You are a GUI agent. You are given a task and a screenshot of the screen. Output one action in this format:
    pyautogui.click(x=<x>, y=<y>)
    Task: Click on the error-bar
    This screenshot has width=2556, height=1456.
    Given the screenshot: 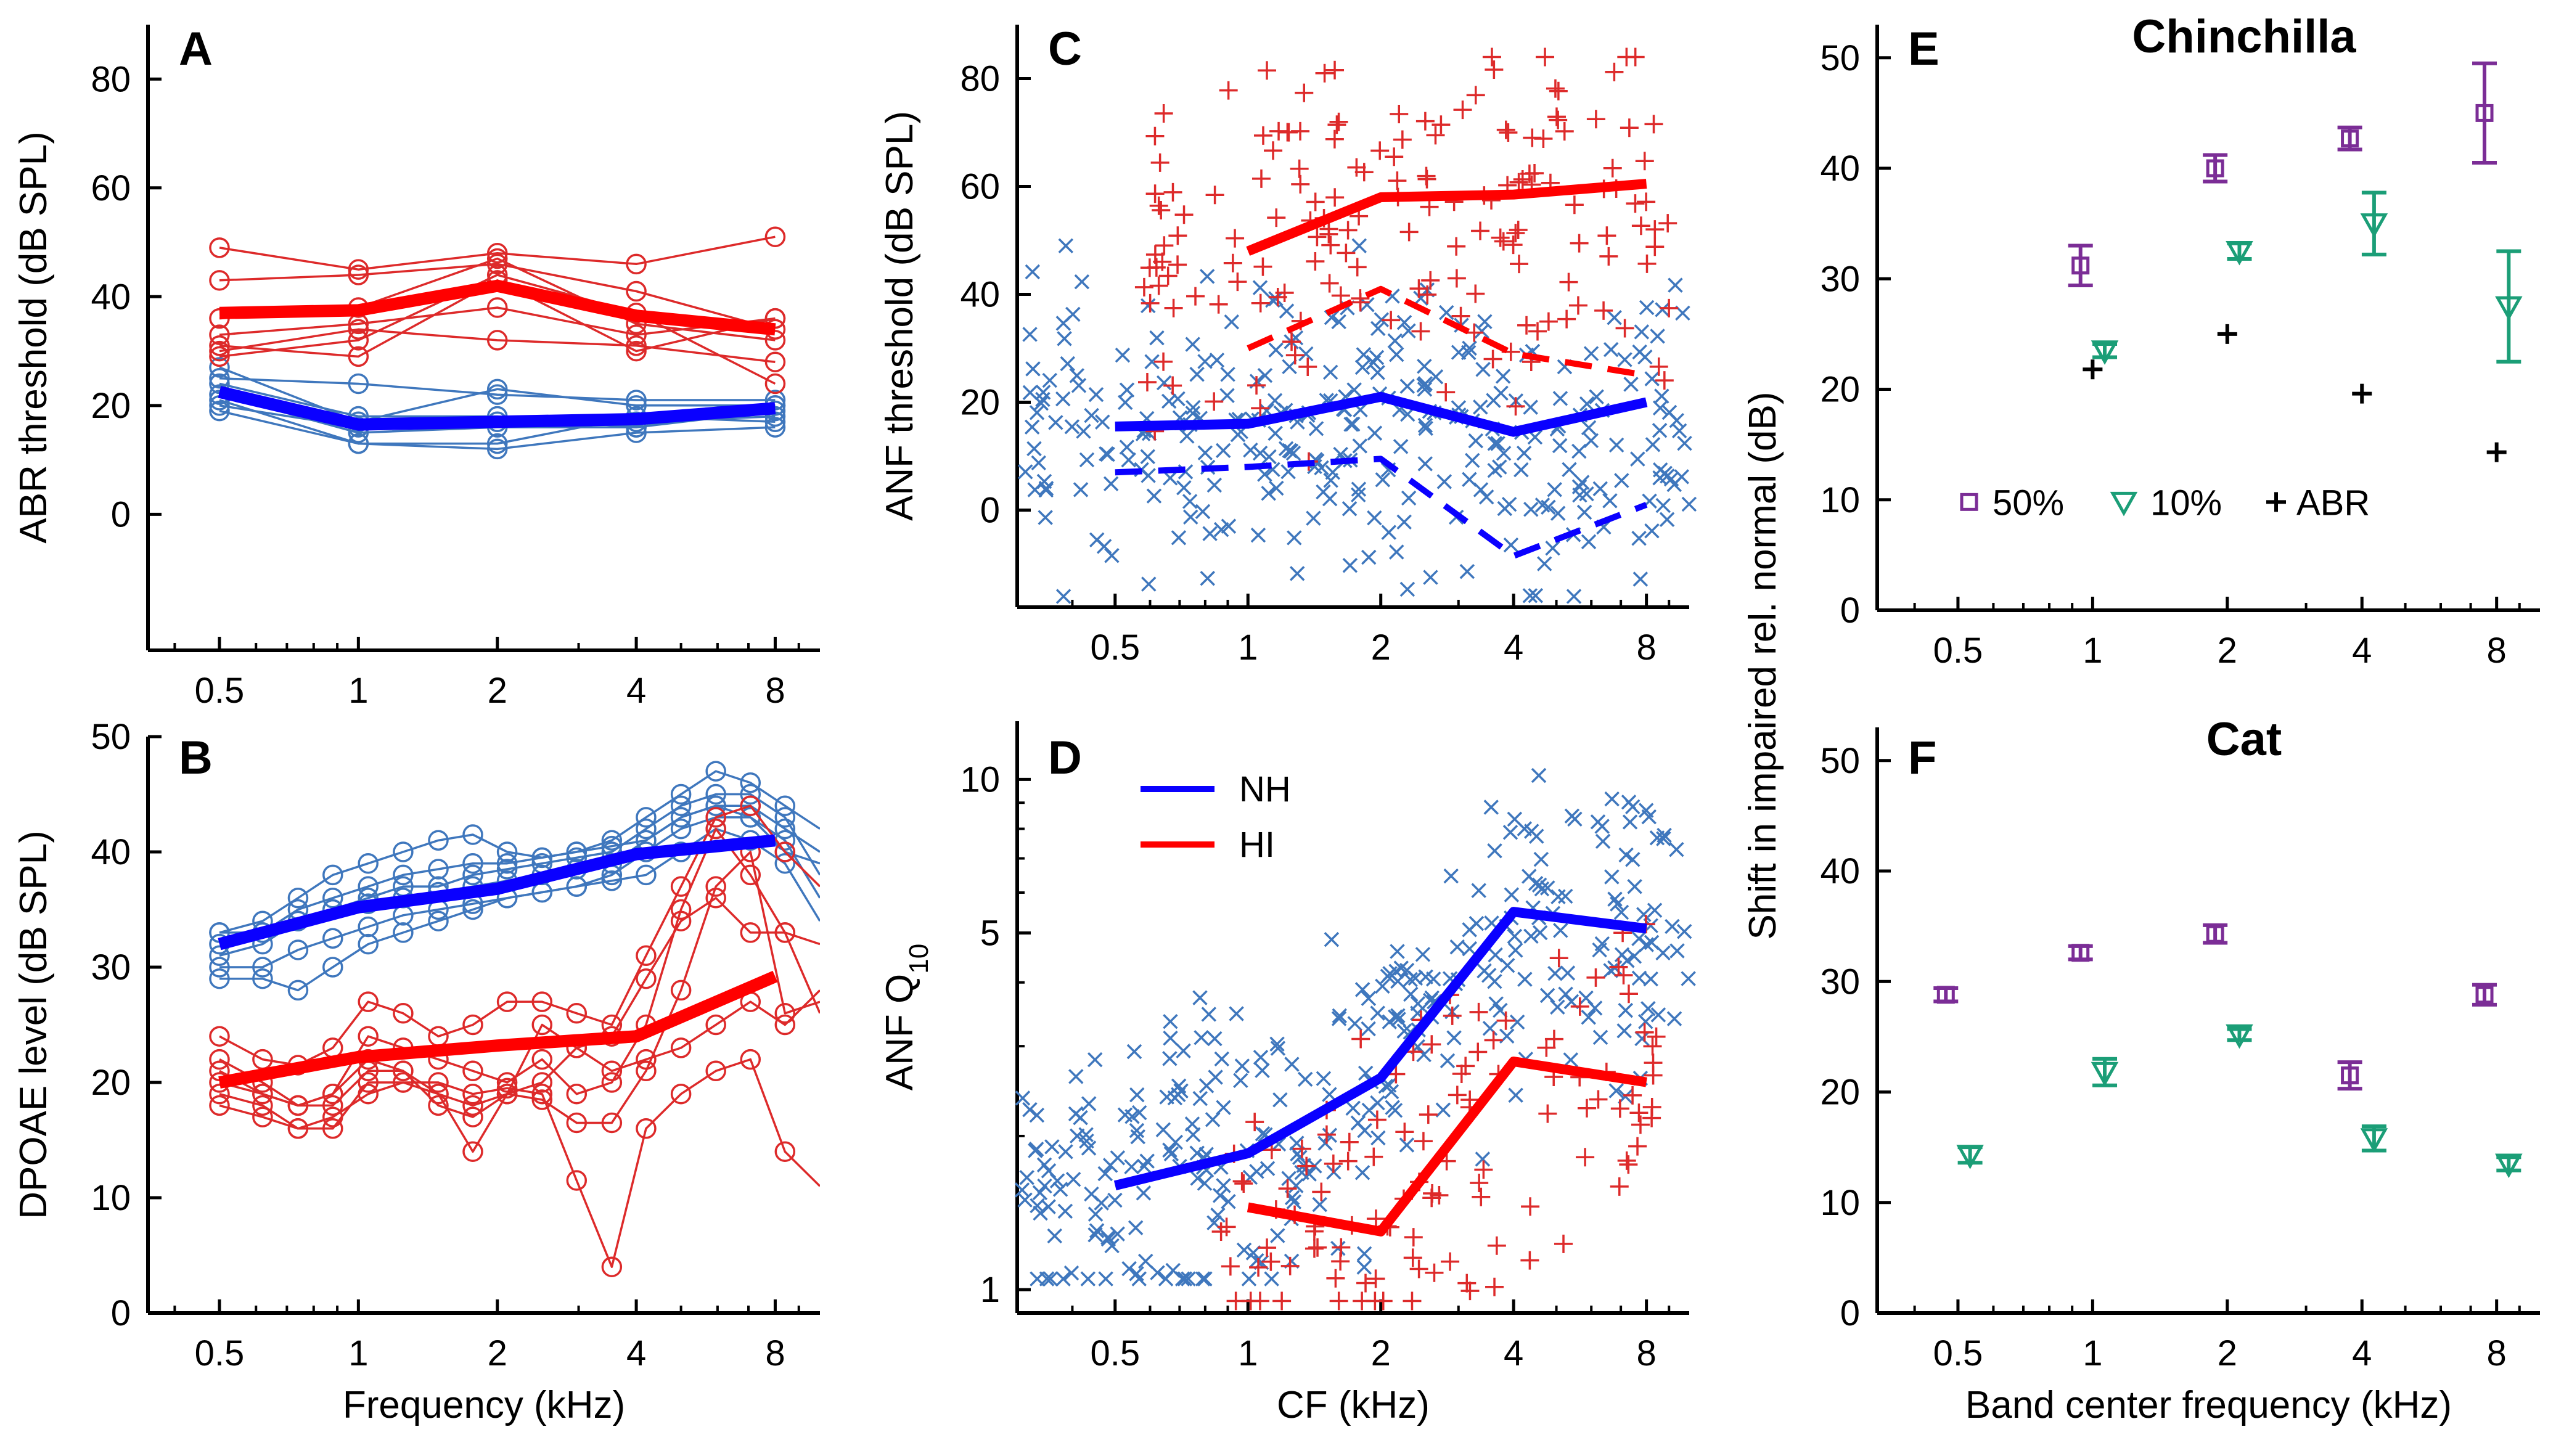 What is the action you would take?
    pyautogui.click(x=2508, y=306)
    